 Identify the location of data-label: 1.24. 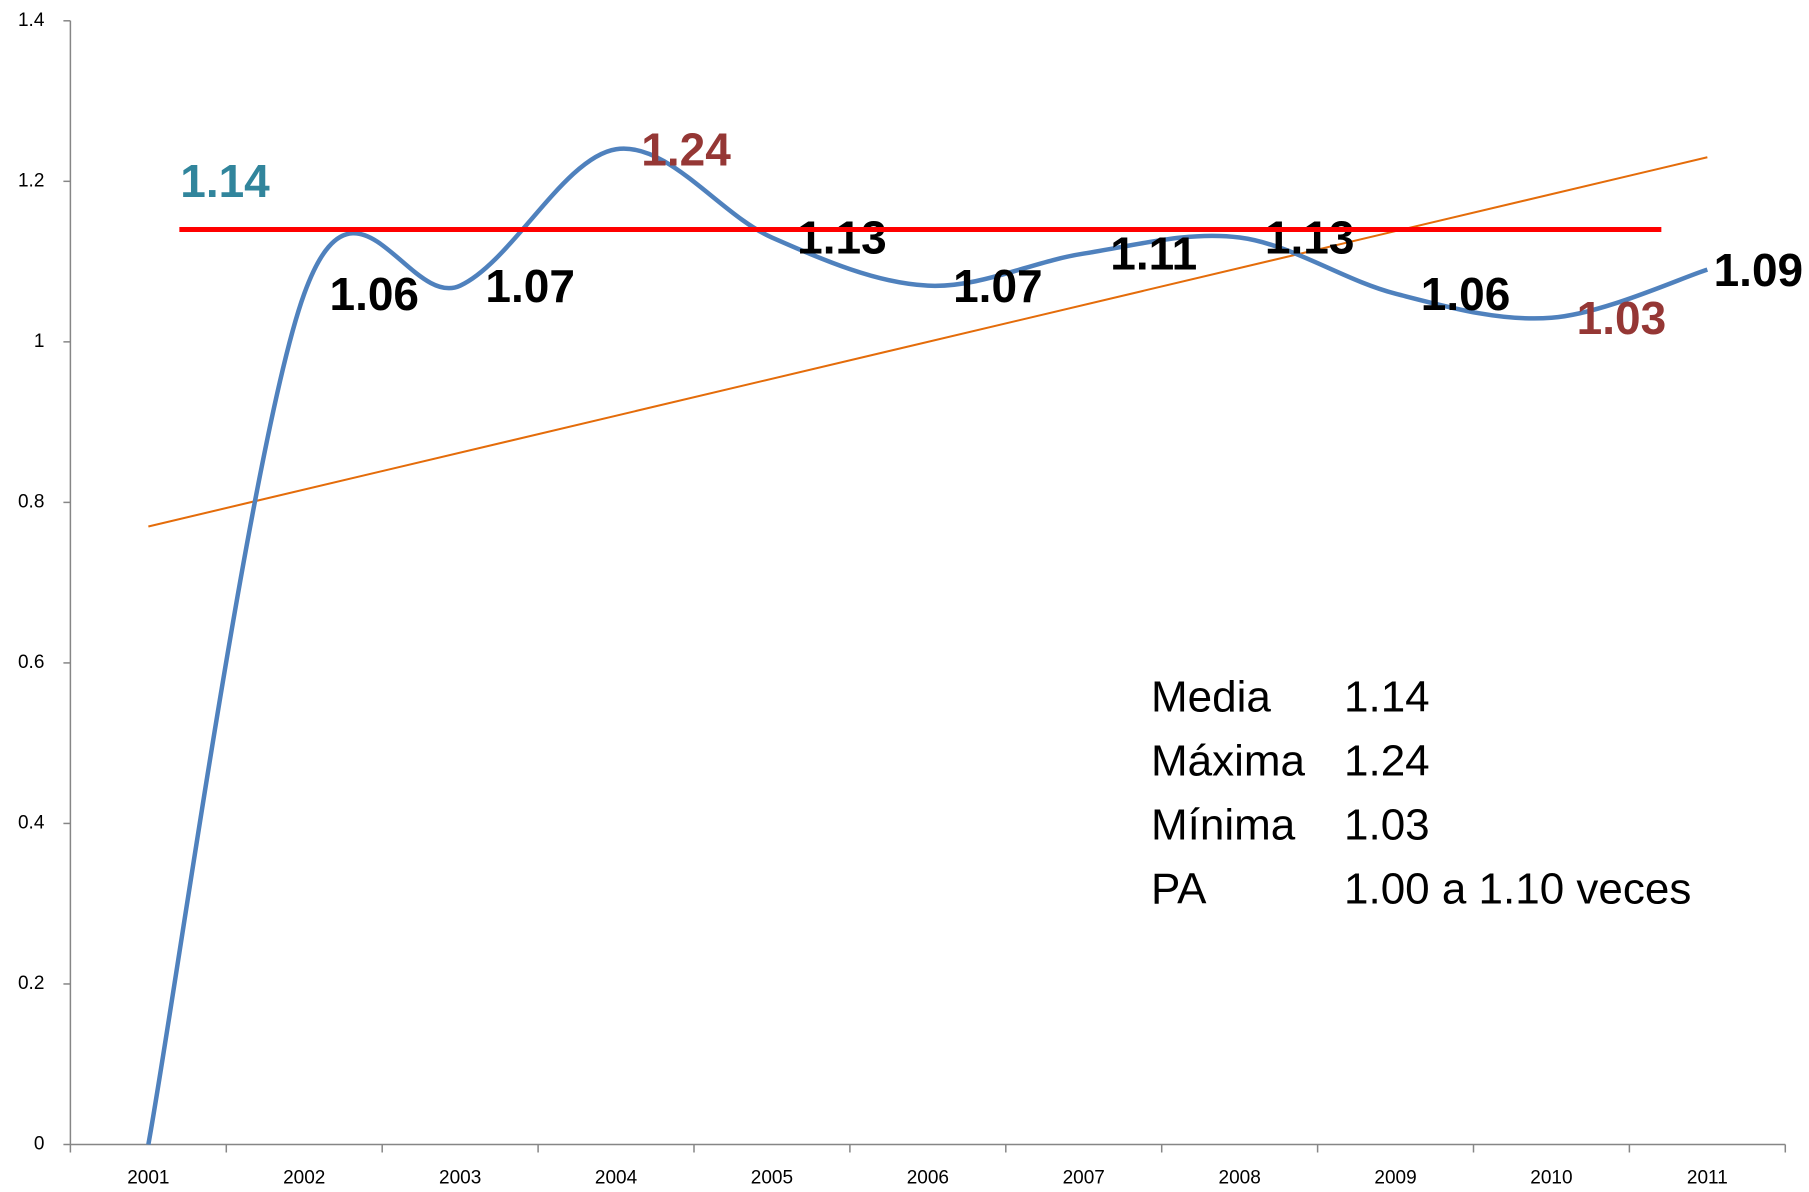
(686, 149).